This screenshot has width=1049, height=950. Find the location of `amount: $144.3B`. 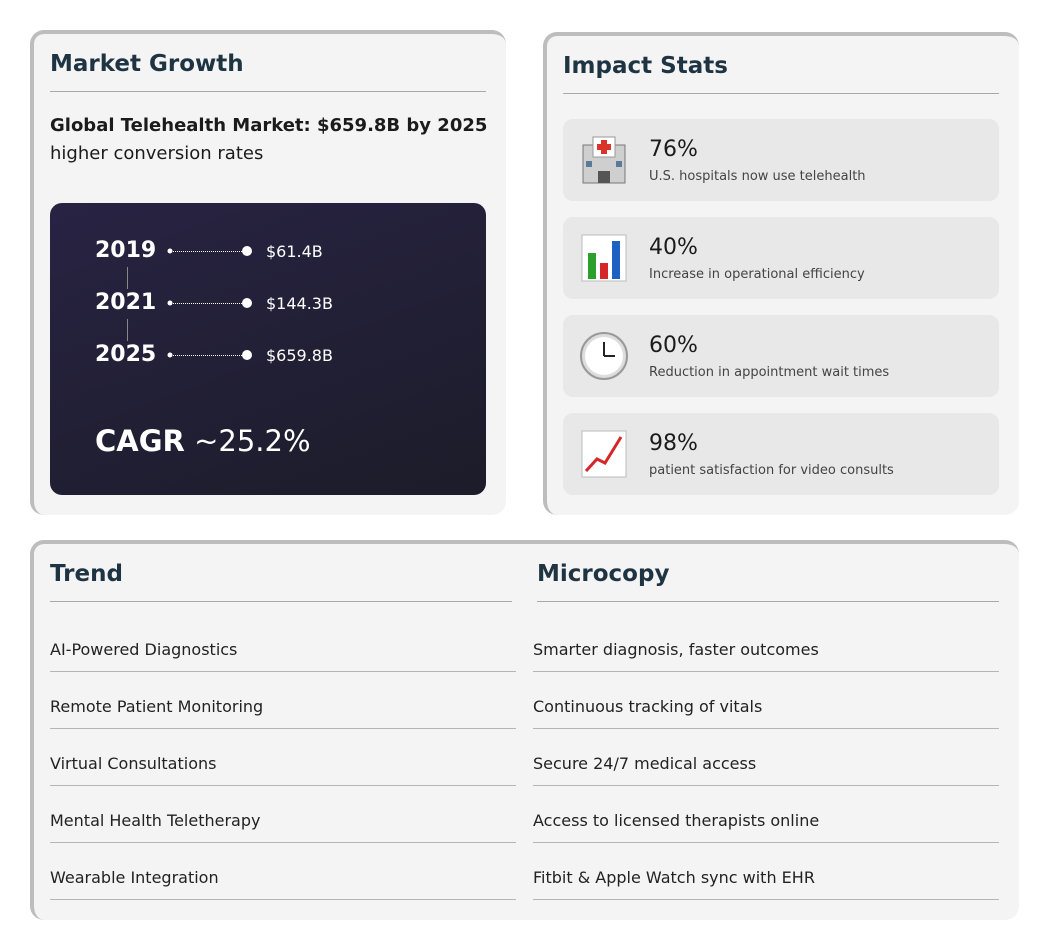

amount: $144.3B is located at coordinates (299, 303).